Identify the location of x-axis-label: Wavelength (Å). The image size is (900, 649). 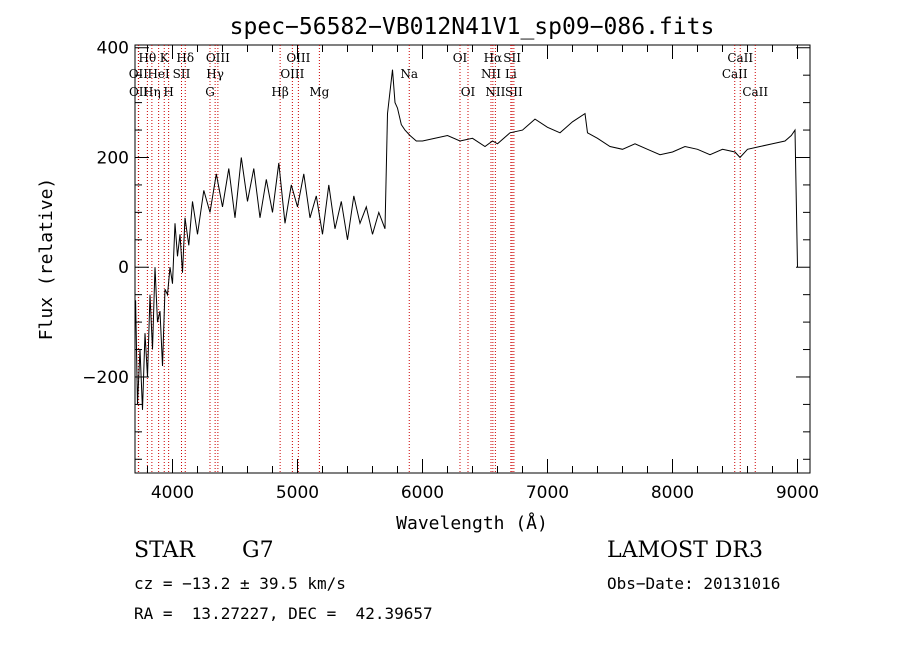
(472, 523).